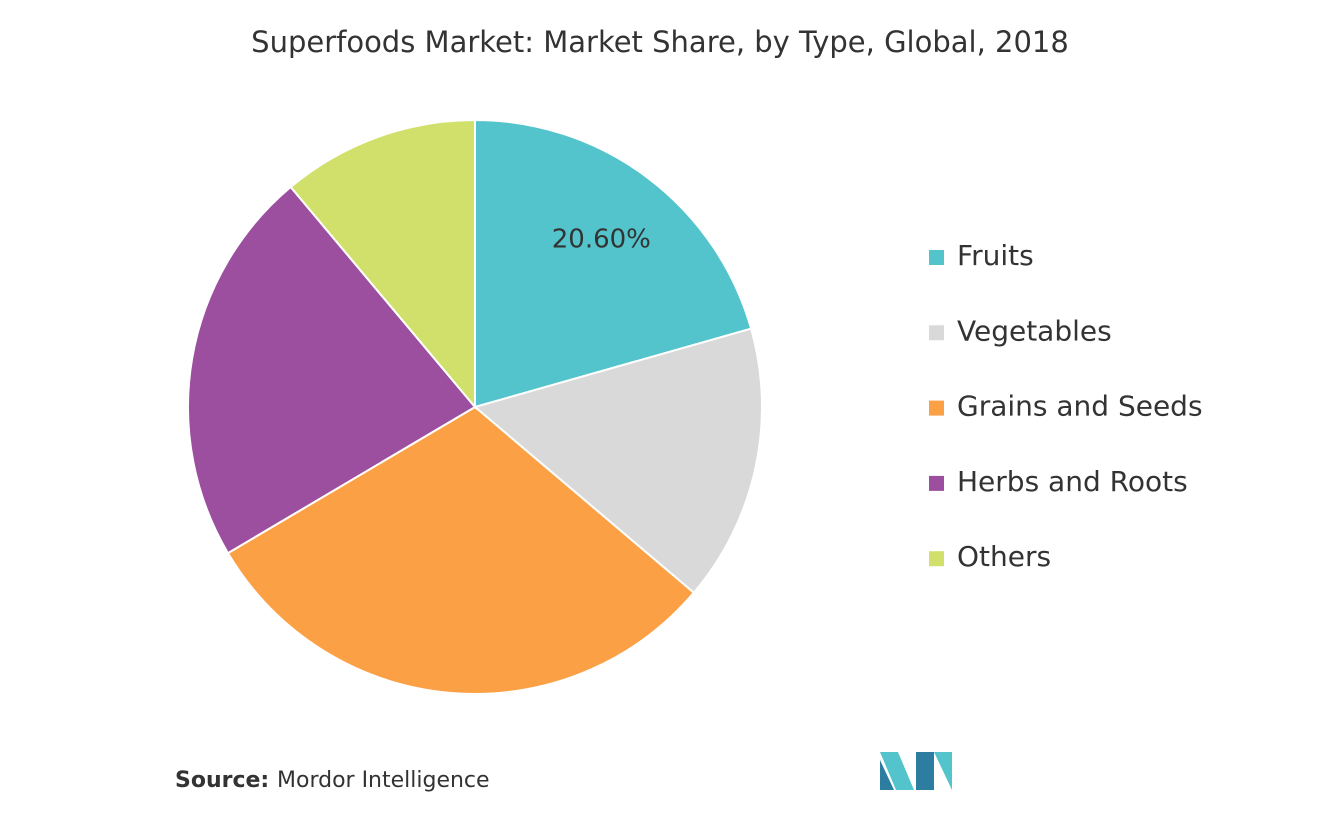 Image resolution: width=1321 pixels, height=817 pixels. Describe the element at coordinates (383, 780) in the screenshot. I see `source: Mordor Intelligence` at that location.